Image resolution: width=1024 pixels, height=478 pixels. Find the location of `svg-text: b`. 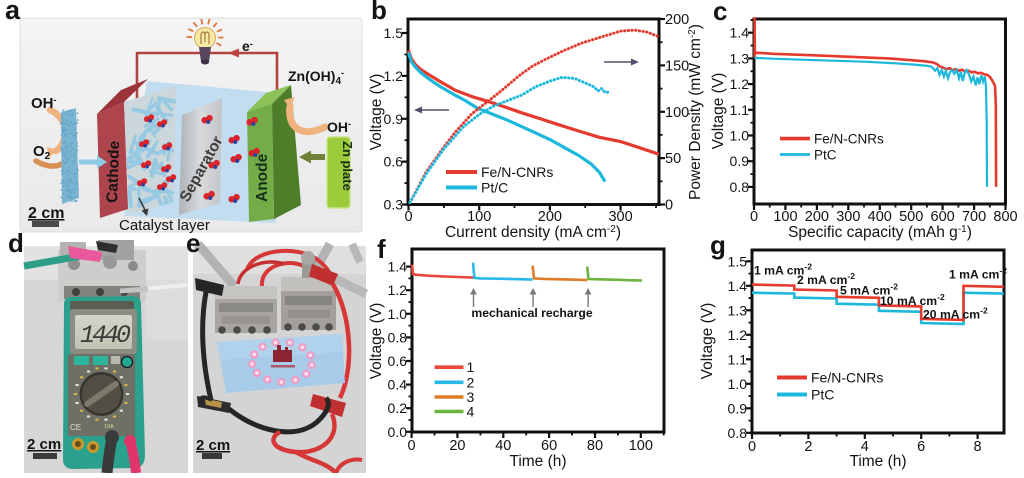

svg-text: b is located at coordinates (379, 12).